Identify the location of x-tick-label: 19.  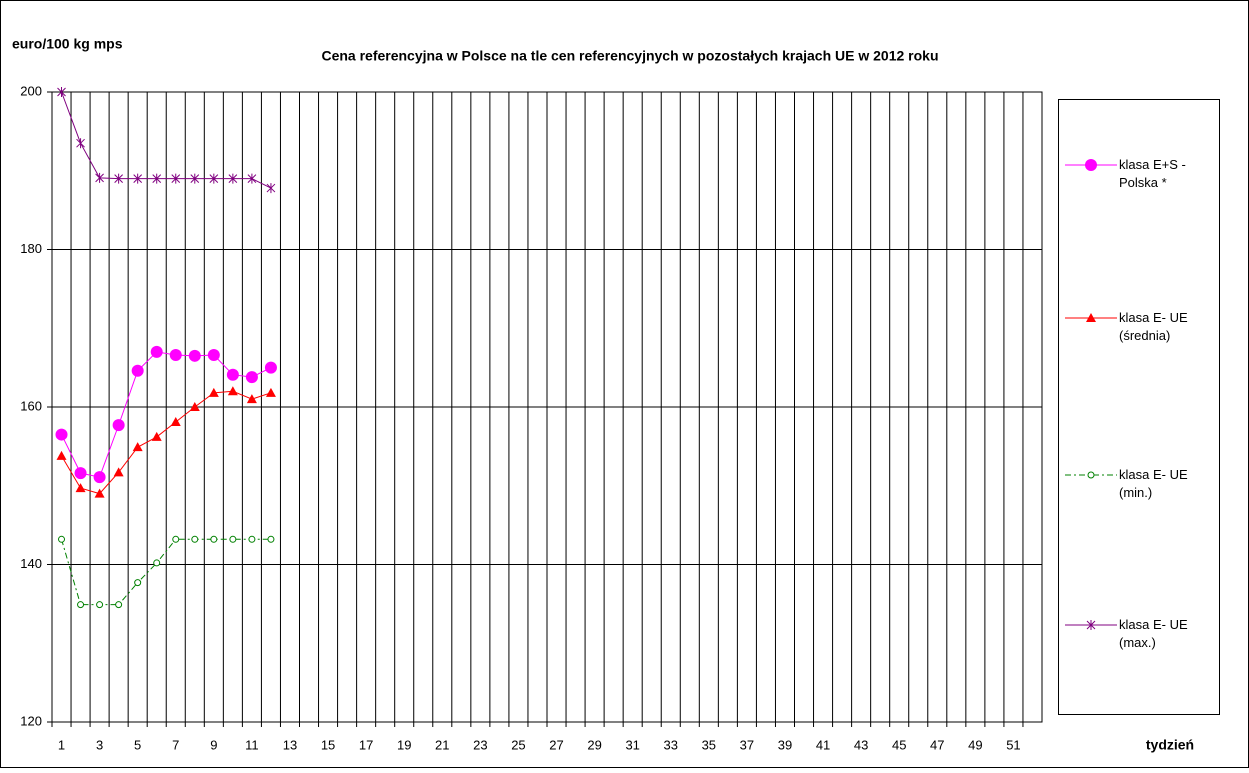
(404, 744).